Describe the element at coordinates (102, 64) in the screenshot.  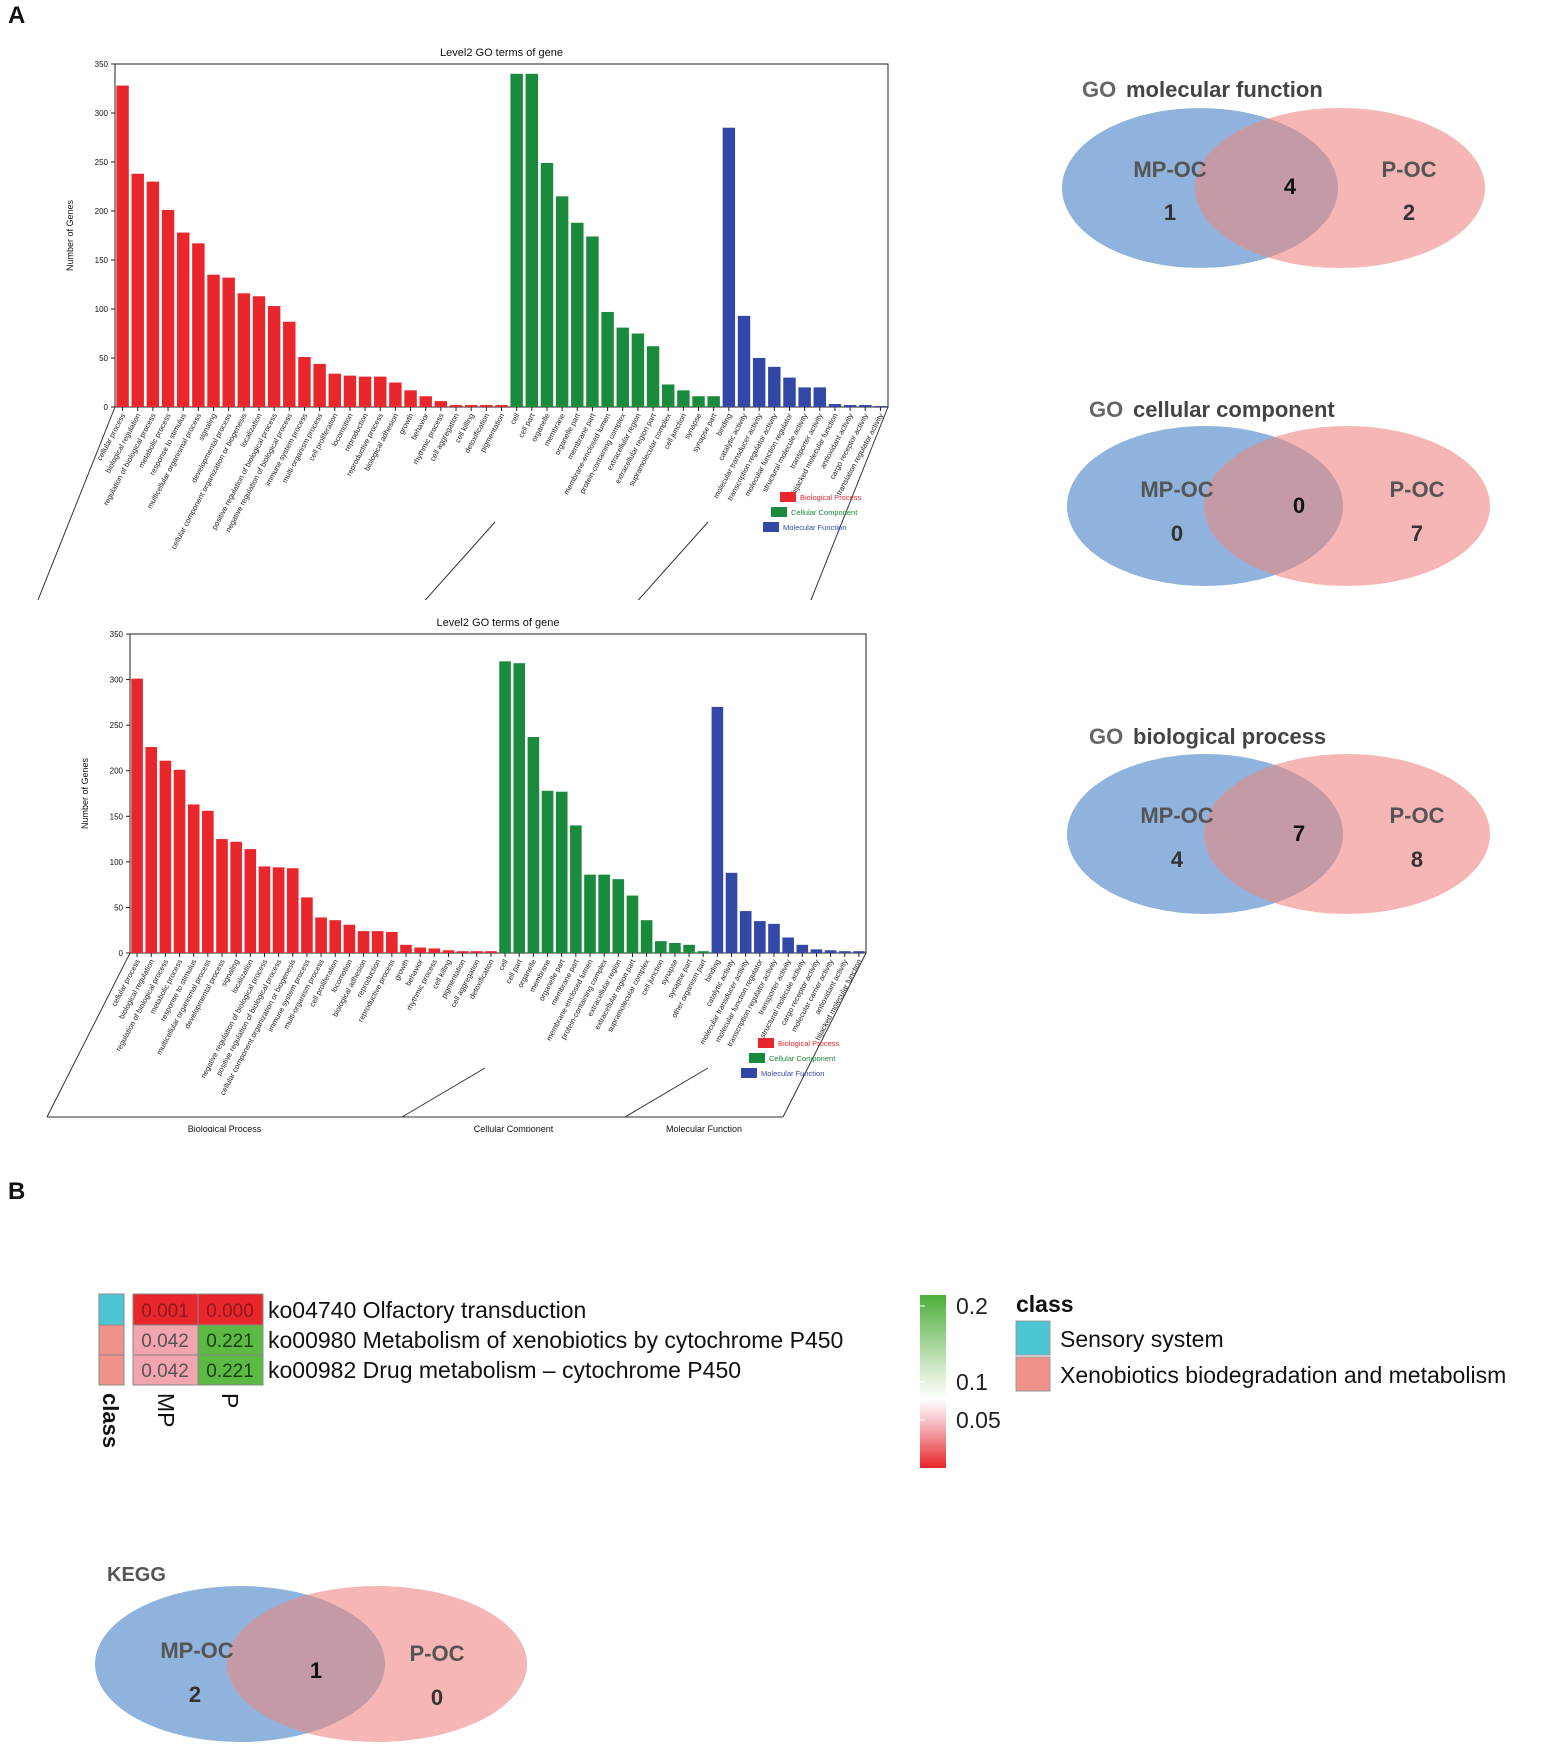
I see `y-tick-label: 350` at that location.